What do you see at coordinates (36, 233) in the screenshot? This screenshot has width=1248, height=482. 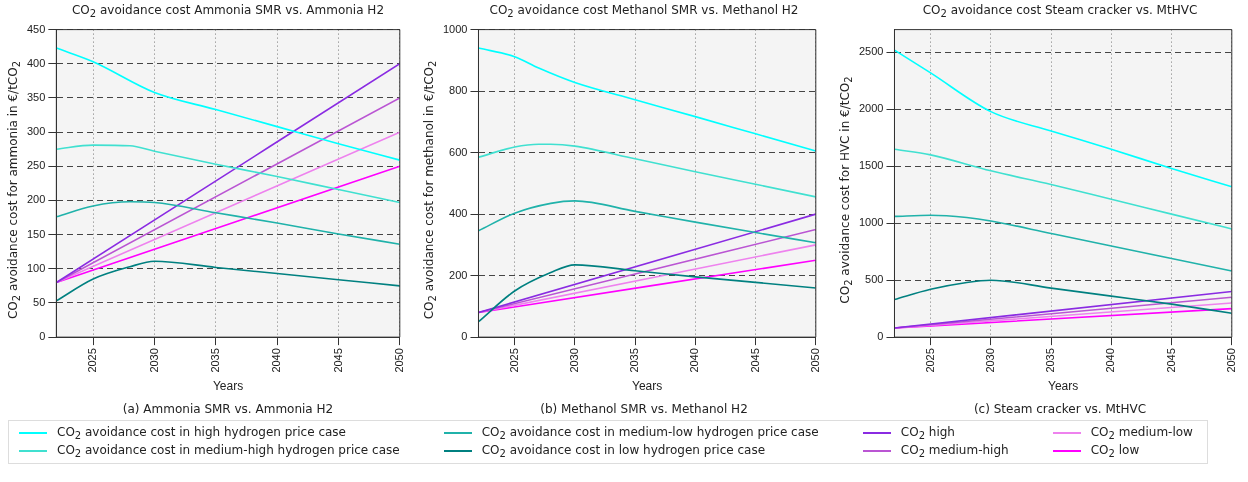 I see `y-tick-label: 150` at bounding box center [36, 233].